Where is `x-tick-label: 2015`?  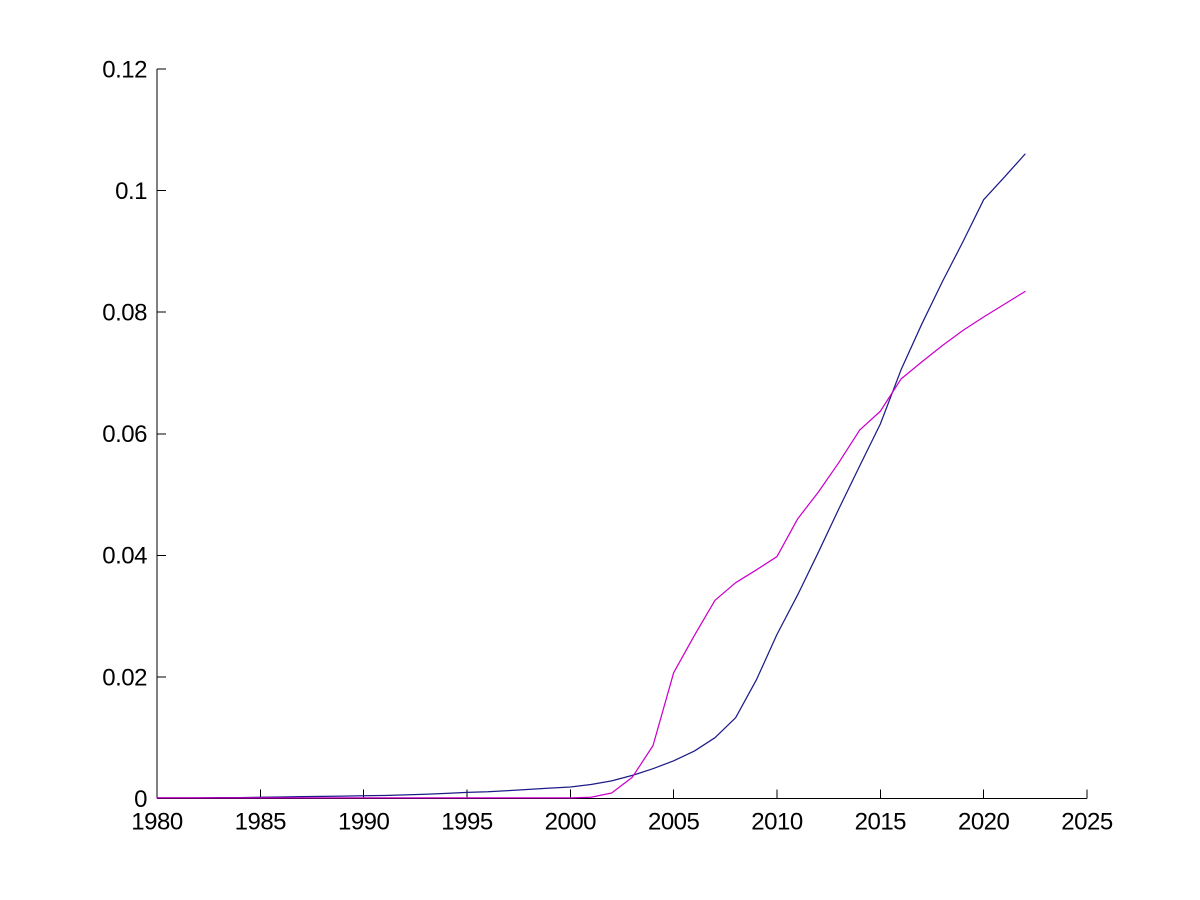
x-tick-label: 2015 is located at coordinates (881, 822).